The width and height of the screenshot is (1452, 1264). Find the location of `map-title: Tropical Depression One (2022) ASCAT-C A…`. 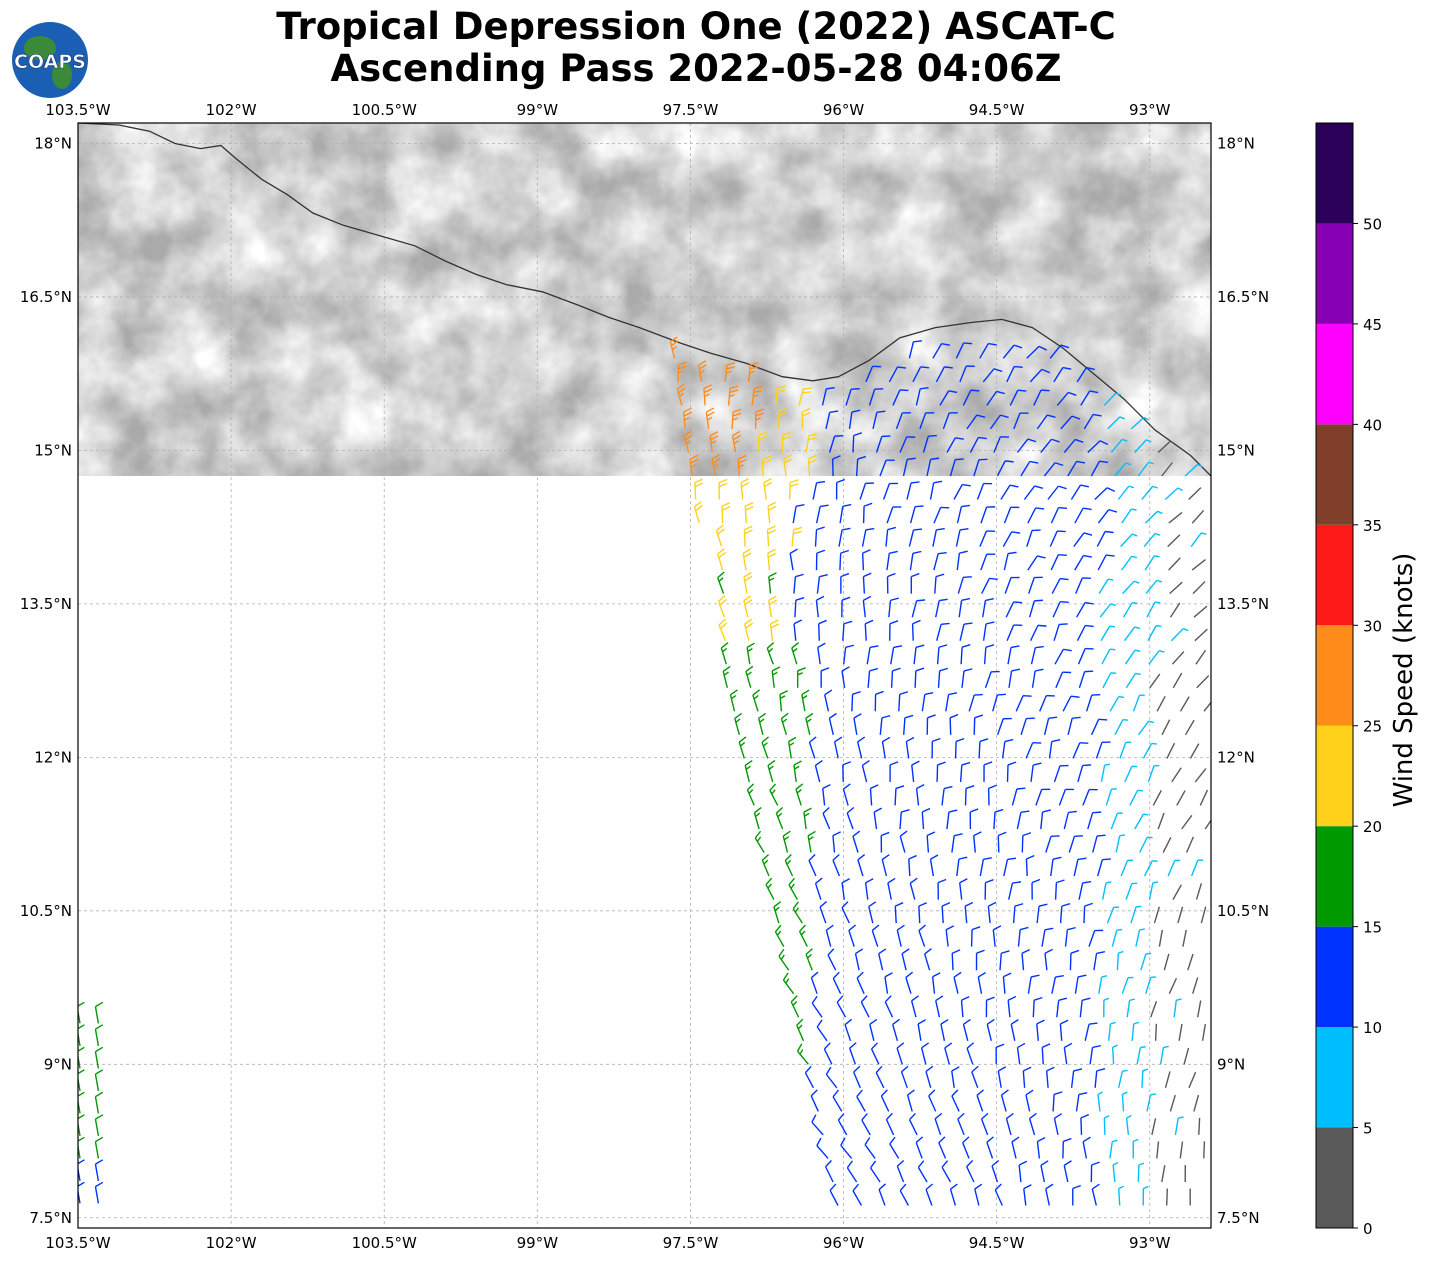

map-title: Tropical Depression One (2022) ASCAT-C A… is located at coordinates (696, 48).